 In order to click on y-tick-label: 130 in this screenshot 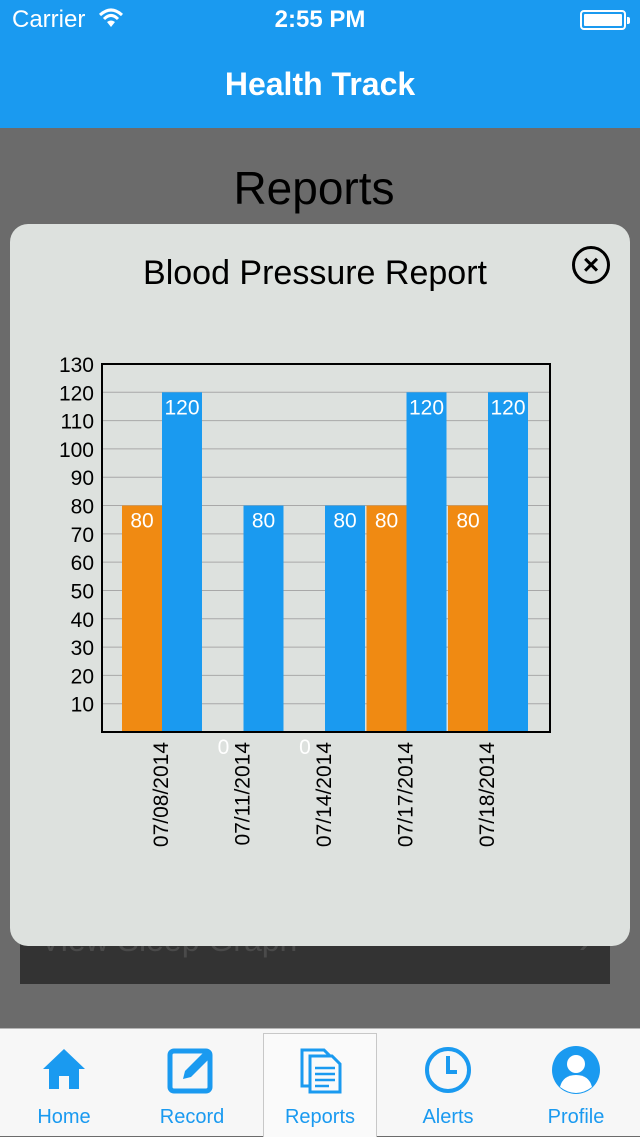, I will do `click(76, 365)`.